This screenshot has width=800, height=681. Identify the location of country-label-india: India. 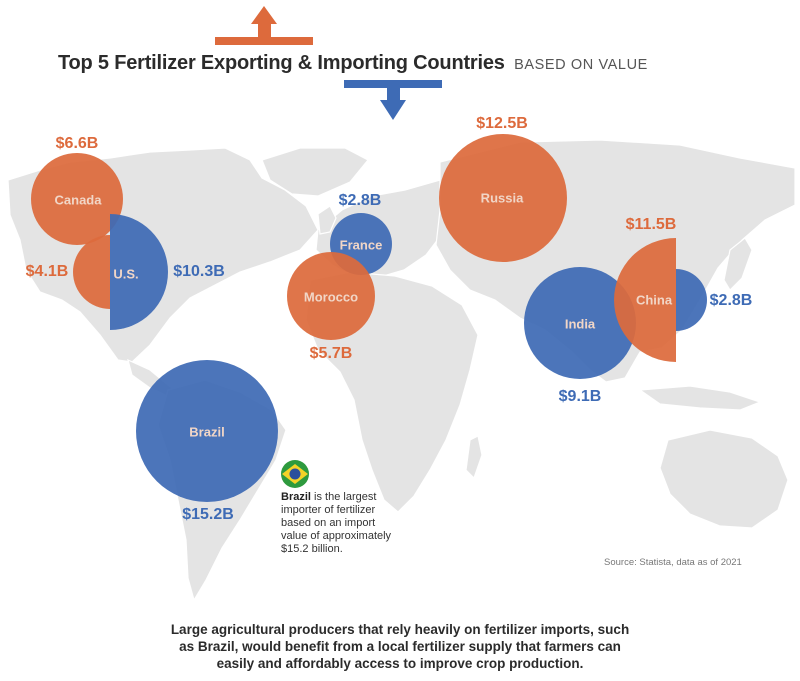
(580, 324).